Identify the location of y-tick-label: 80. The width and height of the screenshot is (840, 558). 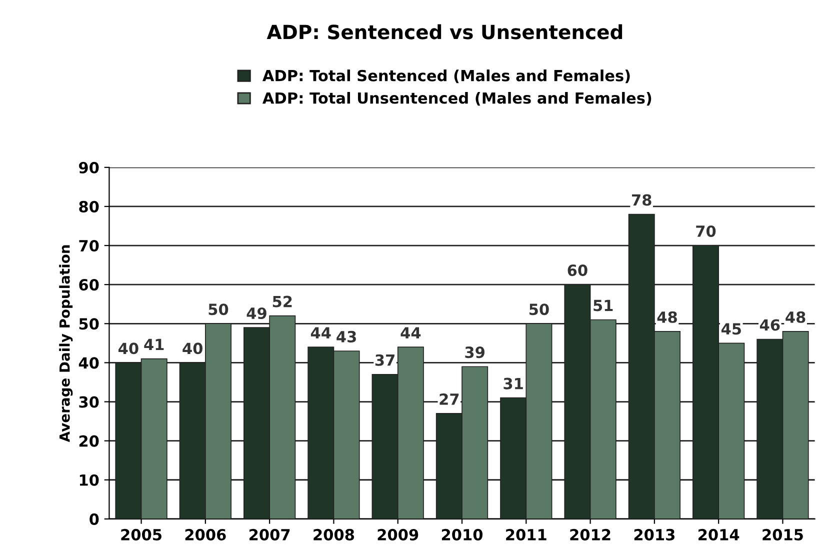
(89, 206).